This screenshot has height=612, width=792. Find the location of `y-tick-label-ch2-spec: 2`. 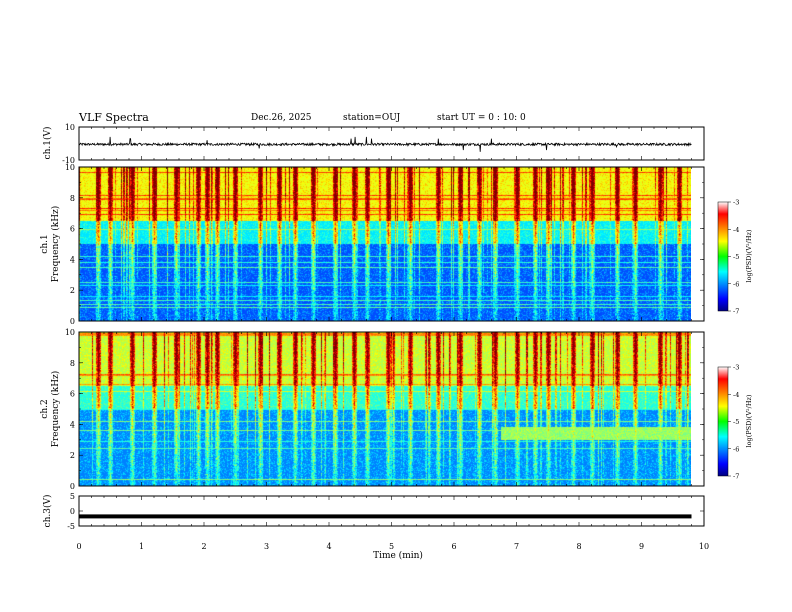

y-tick-label-ch2-spec: 2 is located at coordinates (72, 455).